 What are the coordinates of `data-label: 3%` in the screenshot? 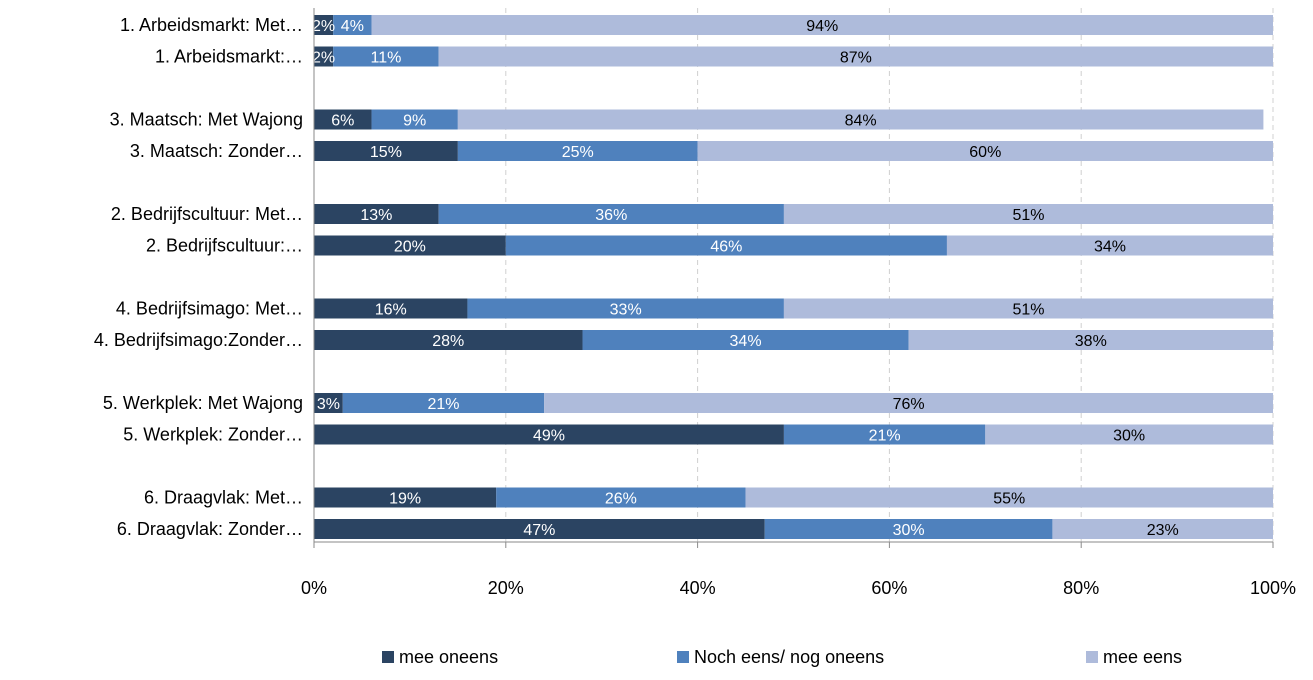 It's located at (328, 404).